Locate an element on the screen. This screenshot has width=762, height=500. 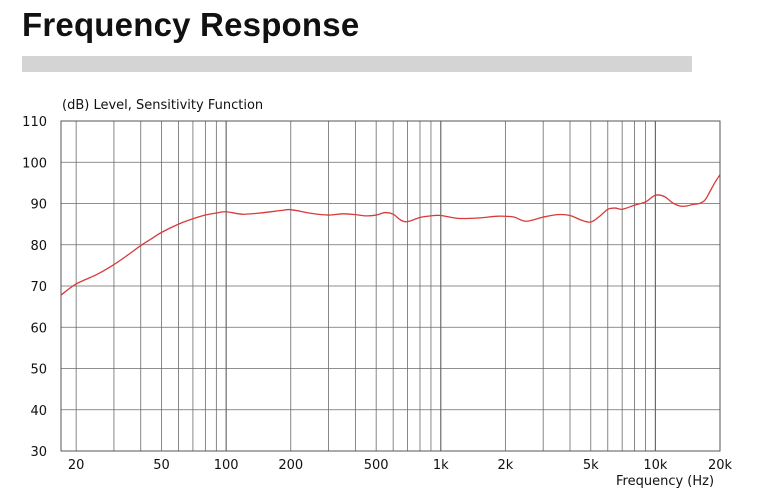
y-tick-label: 100 is located at coordinates (34, 163).